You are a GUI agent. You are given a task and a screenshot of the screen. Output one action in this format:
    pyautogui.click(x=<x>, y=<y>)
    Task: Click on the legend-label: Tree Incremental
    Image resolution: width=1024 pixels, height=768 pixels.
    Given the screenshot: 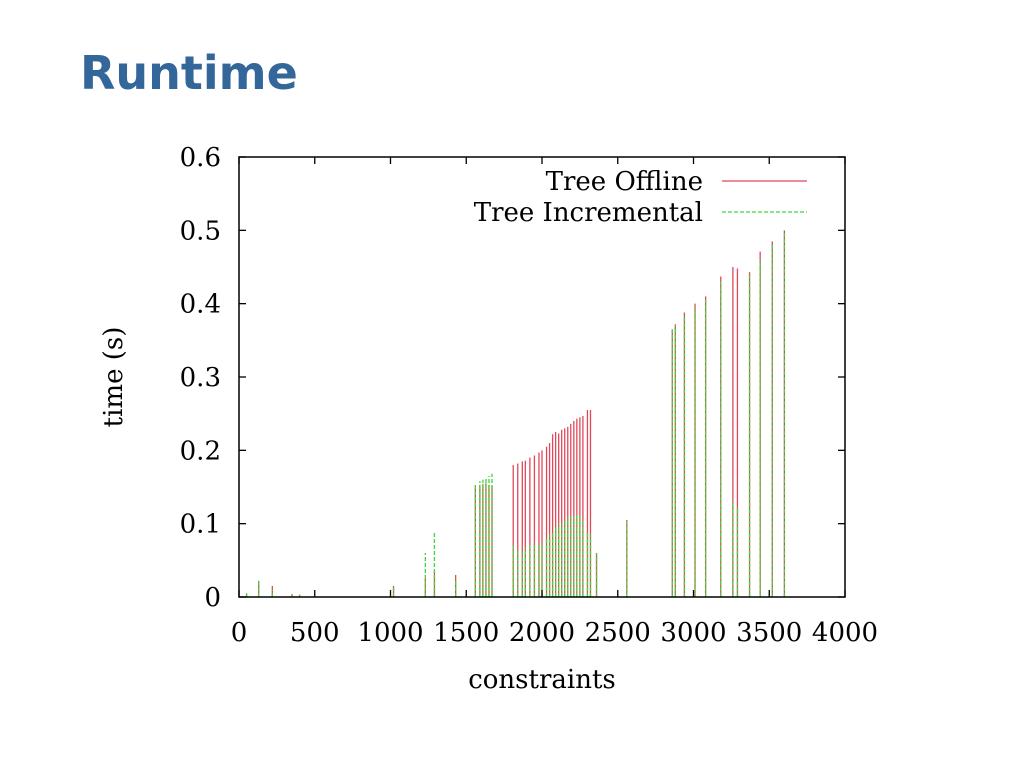 What is the action you would take?
    pyautogui.click(x=588, y=213)
    